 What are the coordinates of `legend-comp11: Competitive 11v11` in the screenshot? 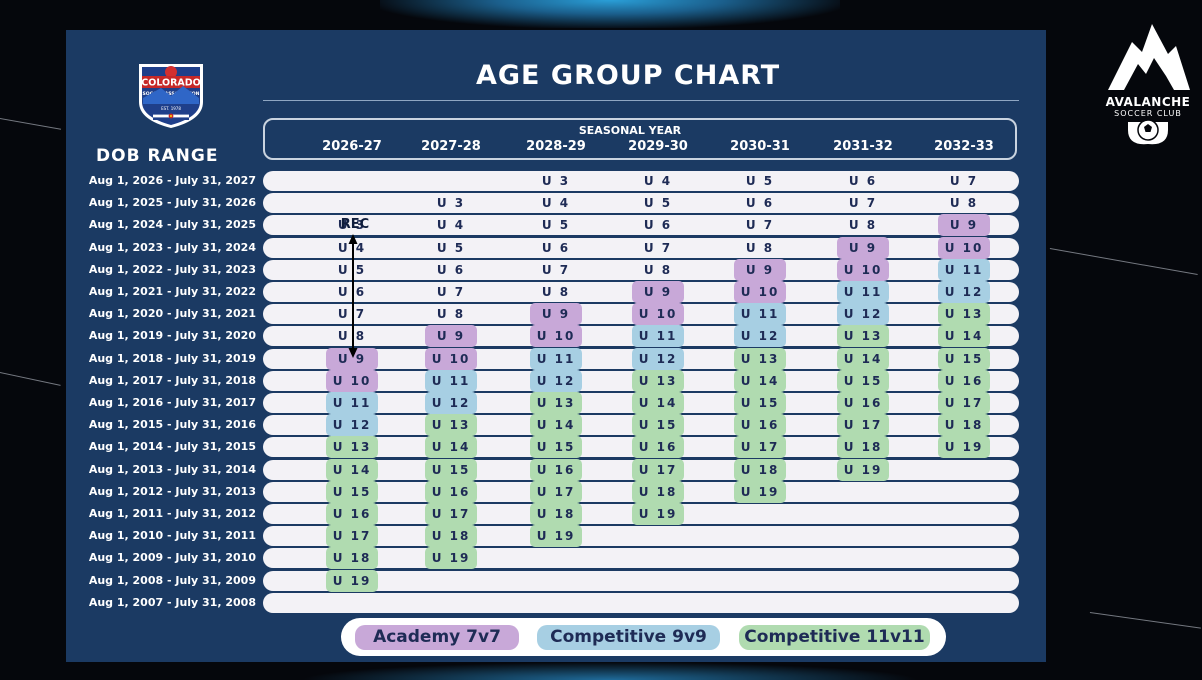 It's located at (834, 637).